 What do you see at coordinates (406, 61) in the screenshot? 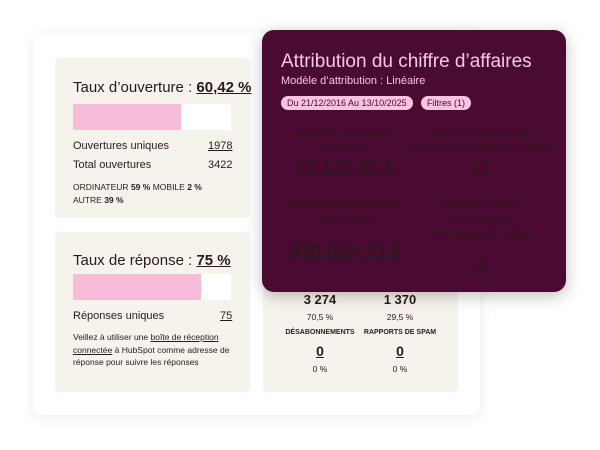
I see `attribution-title: Attribution du chiffre d’affaires` at bounding box center [406, 61].